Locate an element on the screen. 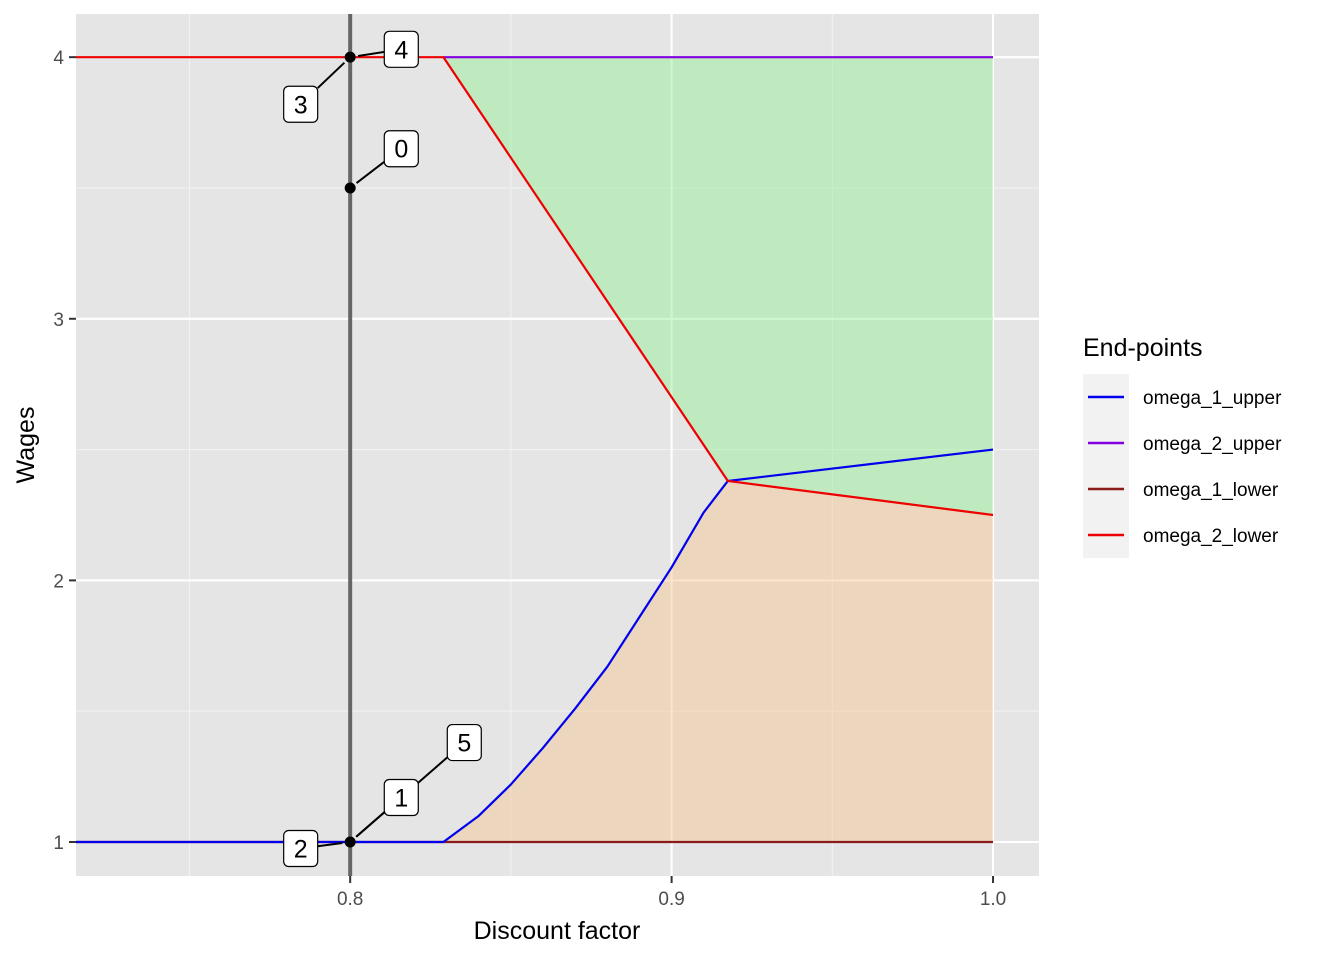 The height and width of the screenshot is (965, 1344). legend-label-omega_1_lower: omega_1_lower is located at coordinates (1211, 490).